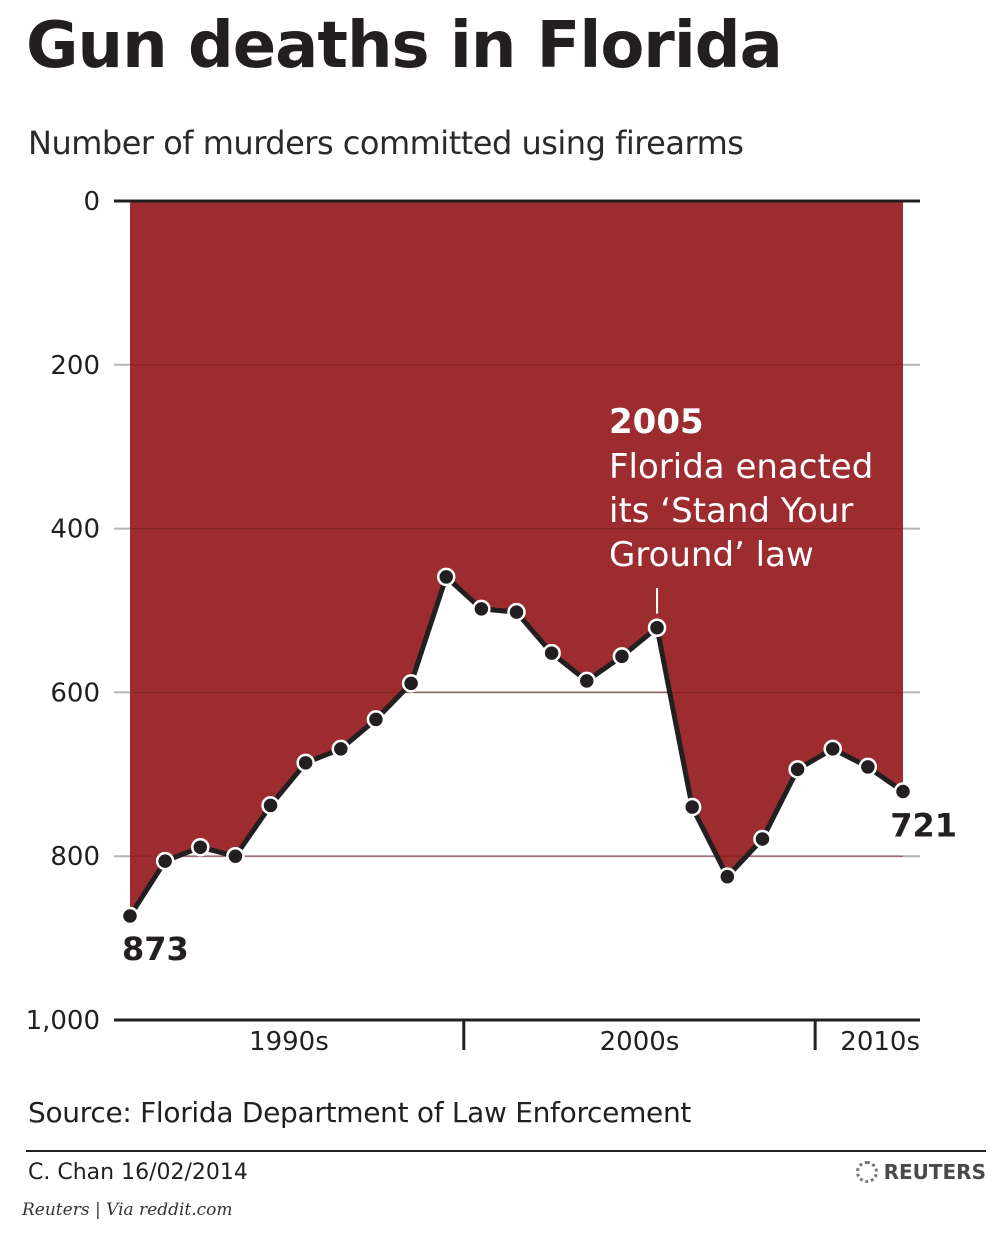 The width and height of the screenshot is (1006, 1246). I want to click on y-tick-label: 200, so click(75, 366).